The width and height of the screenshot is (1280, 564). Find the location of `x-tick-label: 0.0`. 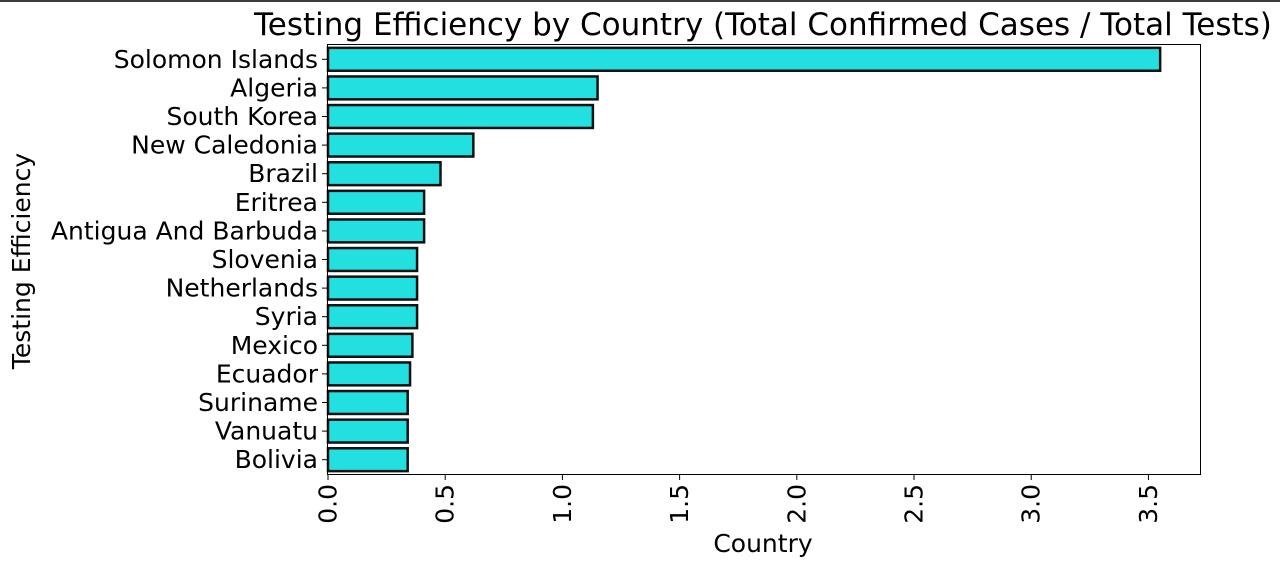

x-tick-label: 0.0 is located at coordinates (328, 504).